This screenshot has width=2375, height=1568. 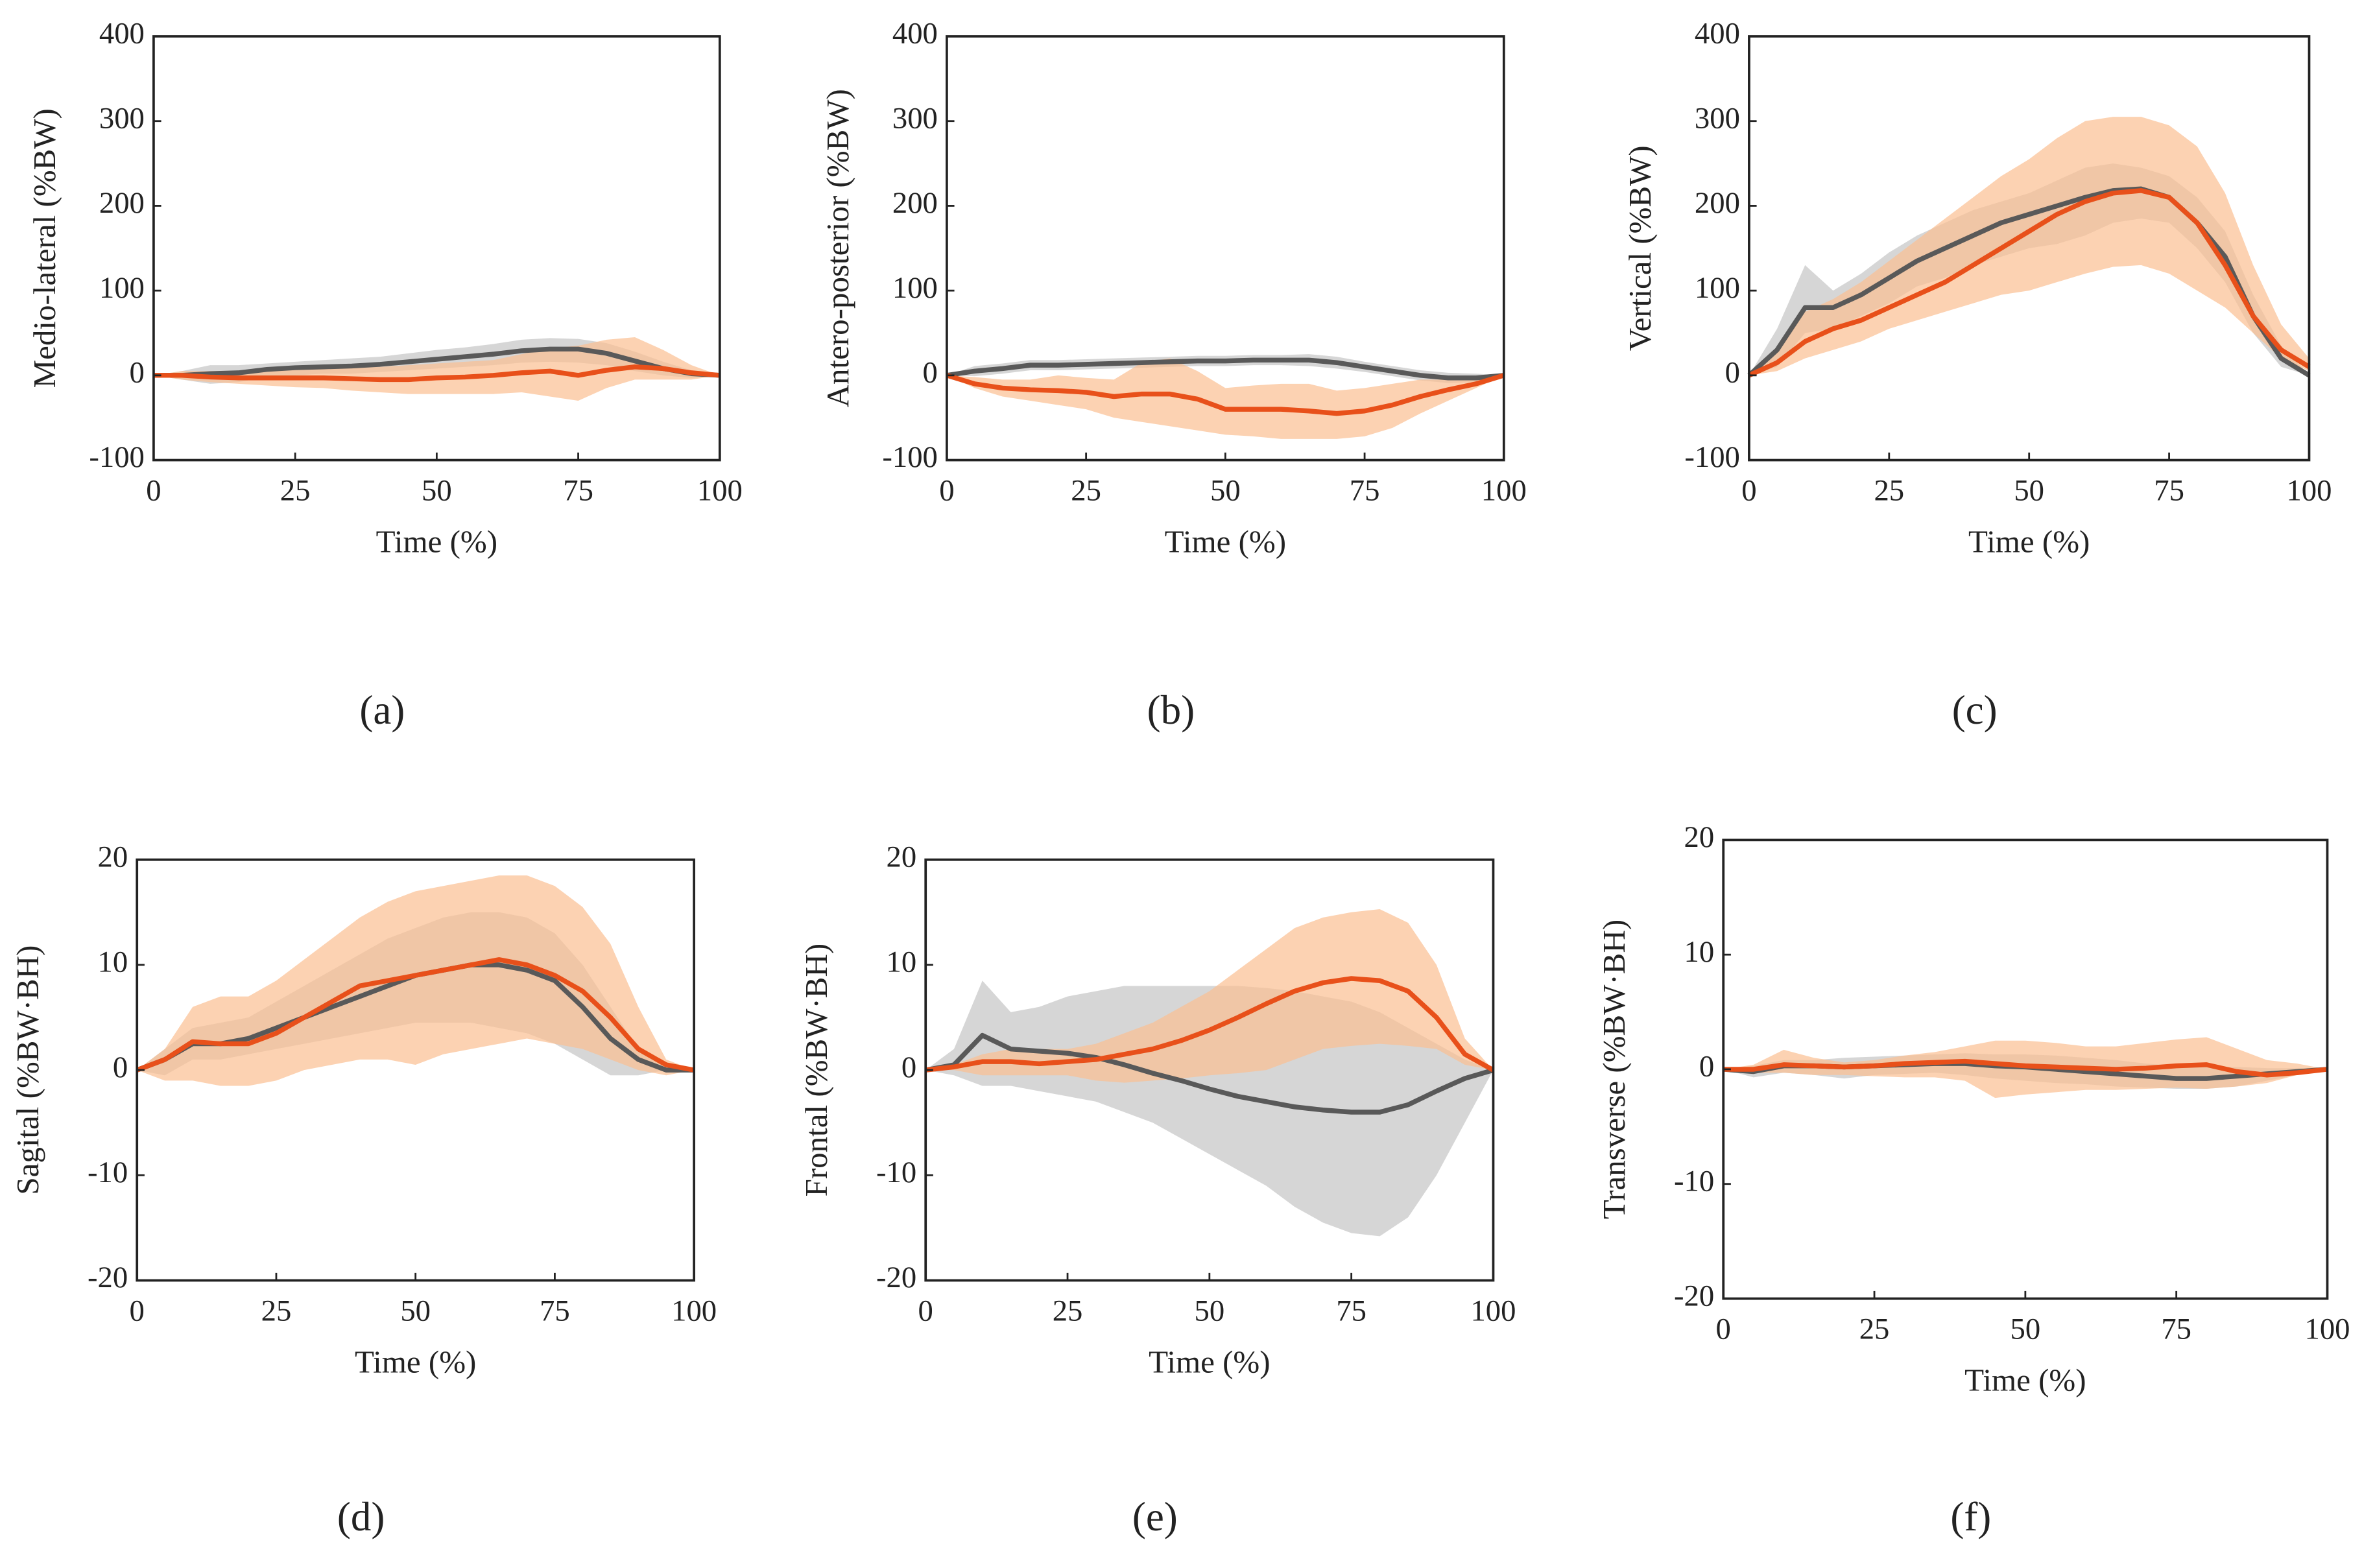 What do you see at coordinates (1975, 710) in the screenshot?
I see `panel-caption: (c)` at bounding box center [1975, 710].